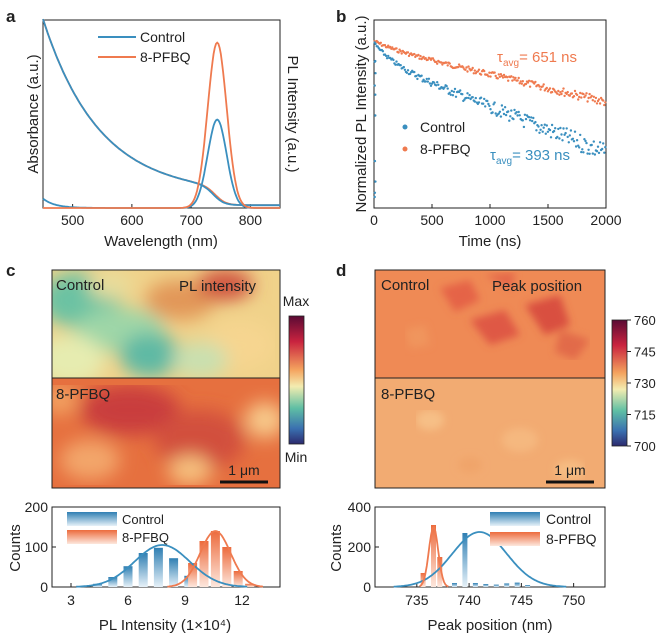  I want to click on b-legend: Control 8-PFBQ, so click(436, 138).